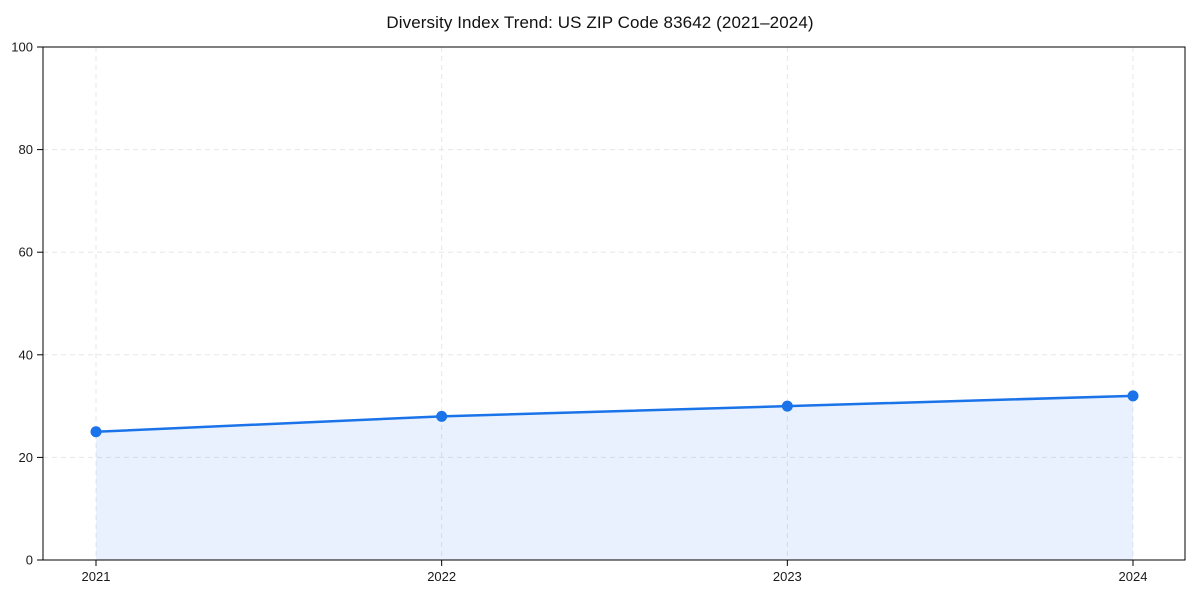  What do you see at coordinates (441, 576) in the screenshot?
I see `x-tick-label: 2022` at bounding box center [441, 576].